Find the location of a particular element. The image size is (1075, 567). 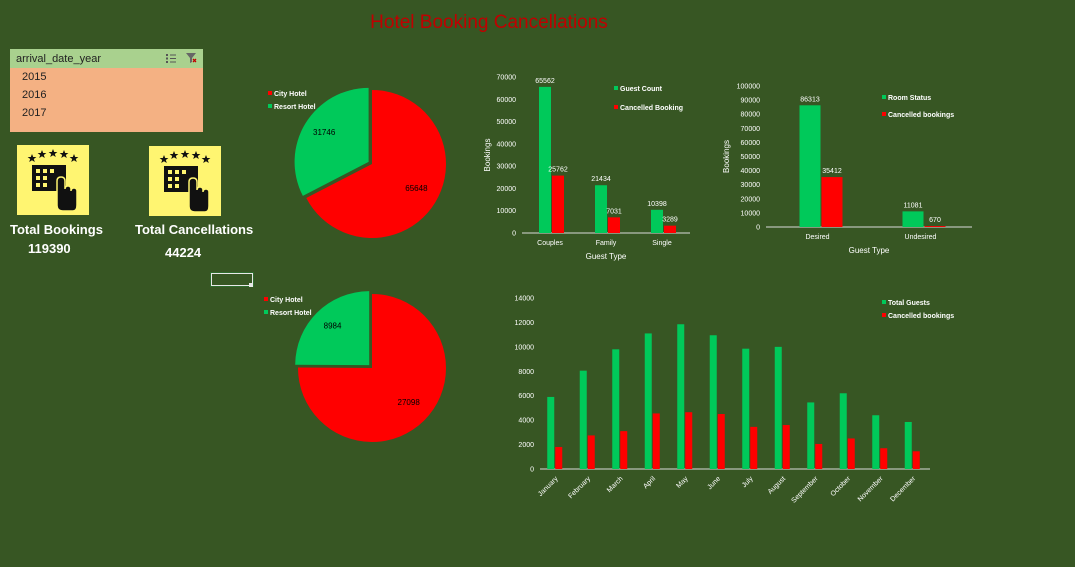

pie-chart-total-bookings: 65648 31746 City Hotel Resort Hotel is located at coordinates (357, 162).